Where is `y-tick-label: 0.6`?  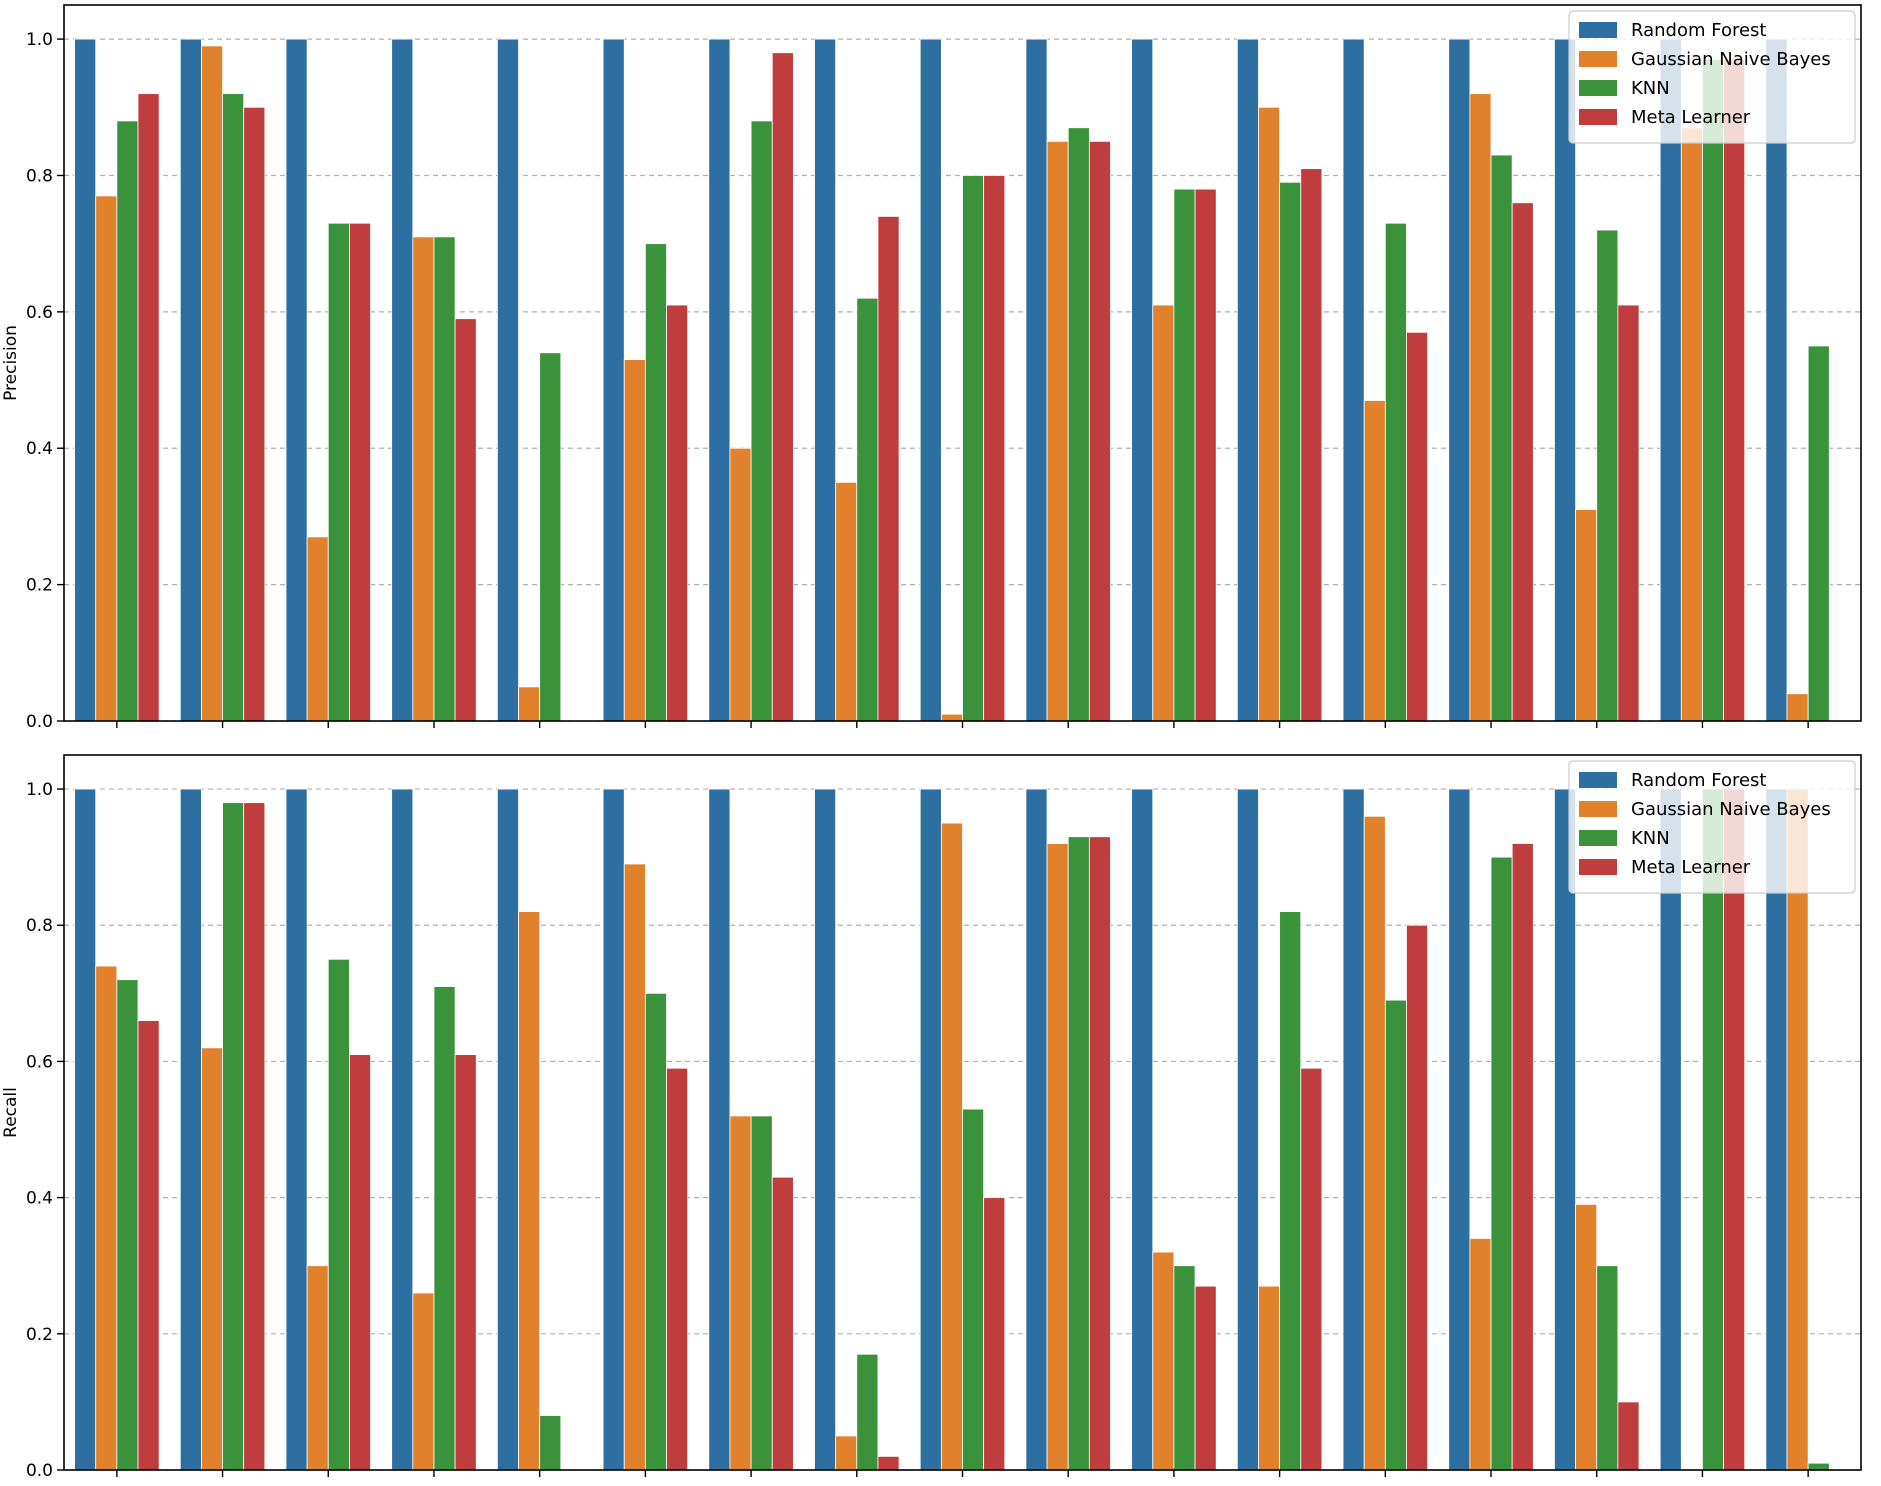 y-tick-label: 0.6 is located at coordinates (39, 1062).